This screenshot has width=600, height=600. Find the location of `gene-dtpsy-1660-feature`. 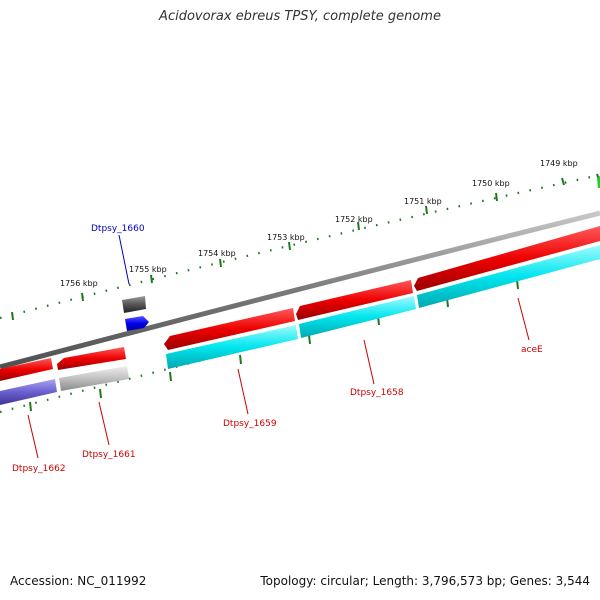

gene-dtpsy-1660-feature is located at coordinates (134, 304).